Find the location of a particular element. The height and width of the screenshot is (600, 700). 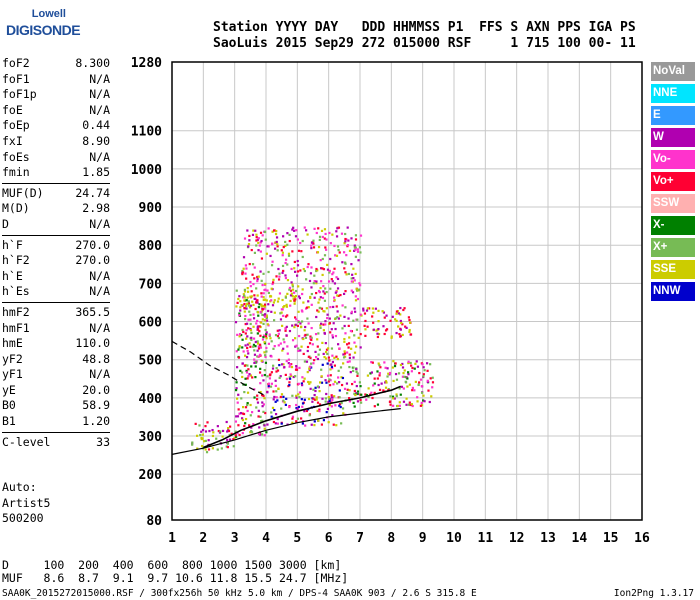

param-name: yF1 is located at coordinates (12, 374).